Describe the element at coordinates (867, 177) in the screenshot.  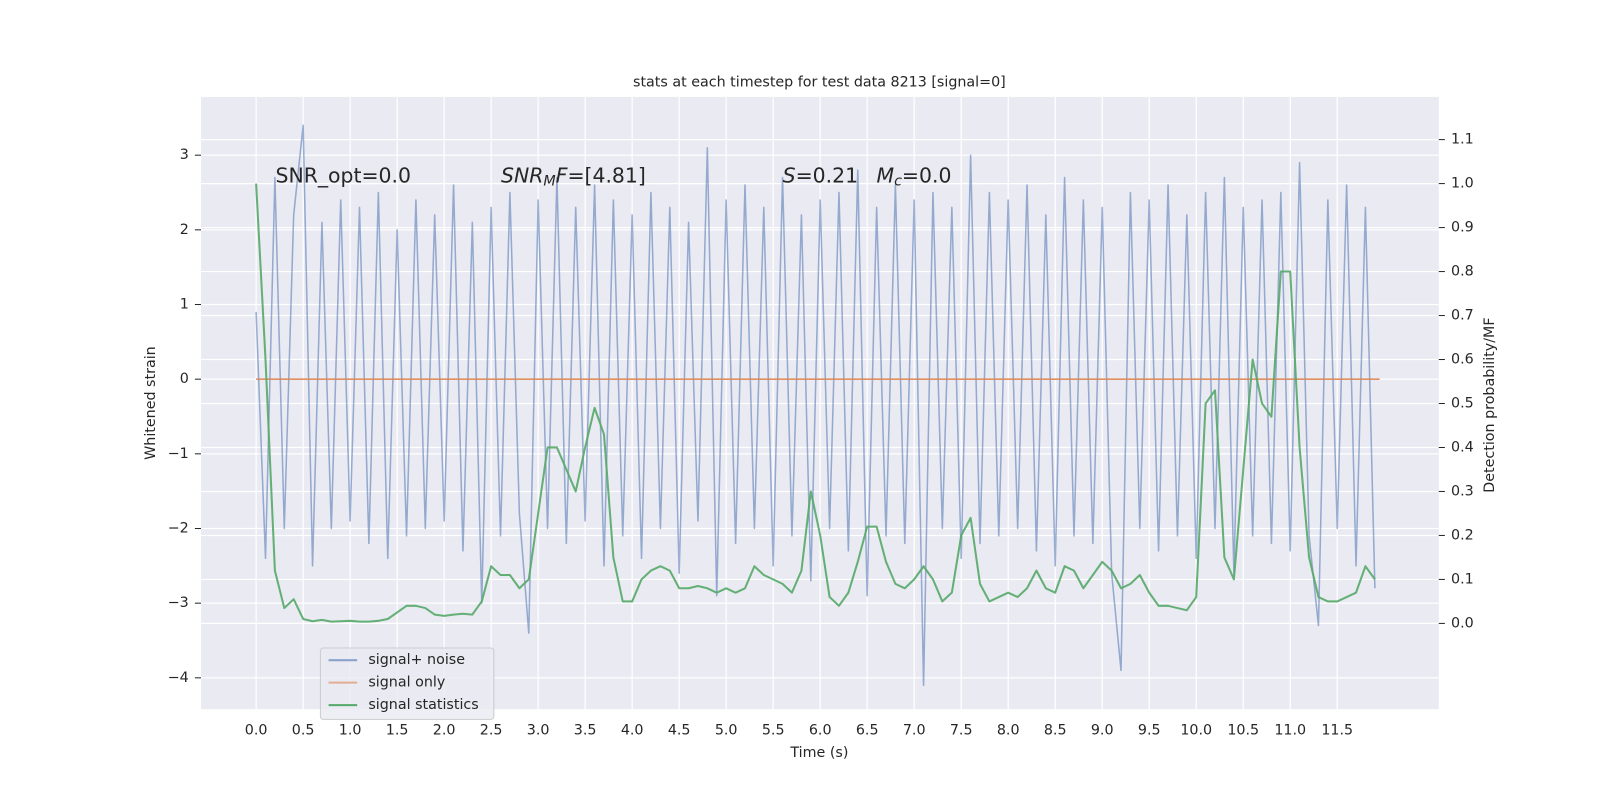
I see `annotation: S=0.21 Mc=0.0` at that location.